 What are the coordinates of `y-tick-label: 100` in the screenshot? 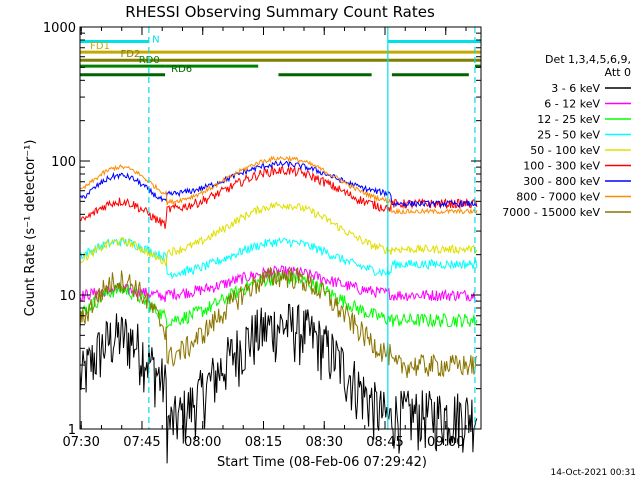 It's located at (63, 162).